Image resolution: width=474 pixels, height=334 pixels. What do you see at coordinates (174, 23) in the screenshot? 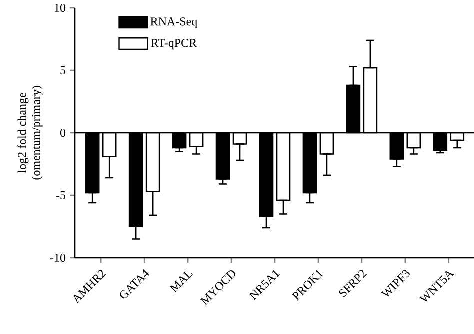
I see `legend-label: RNA-Seq` at bounding box center [174, 23].